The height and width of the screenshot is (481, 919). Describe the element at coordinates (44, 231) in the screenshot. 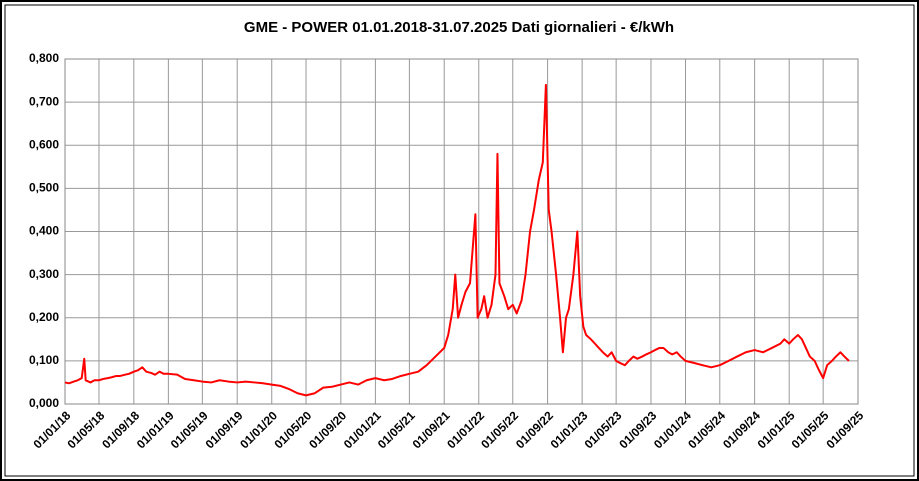

I see `y-tick-label: 0,400` at that location.